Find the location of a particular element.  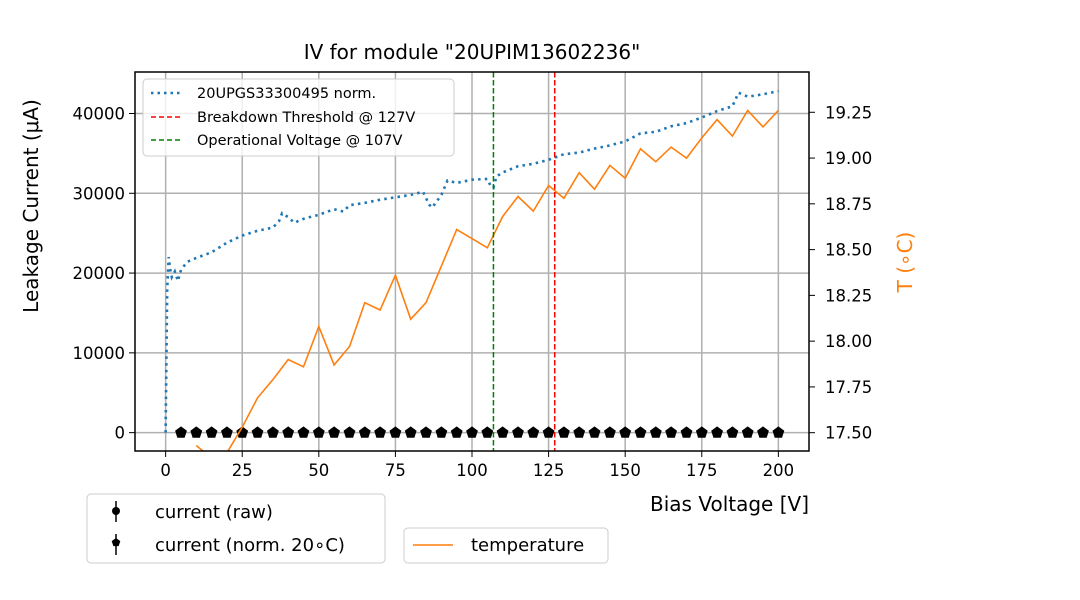

legend-label-reference: 20UPGS33300495 norm. is located at coordinates (286, 94).